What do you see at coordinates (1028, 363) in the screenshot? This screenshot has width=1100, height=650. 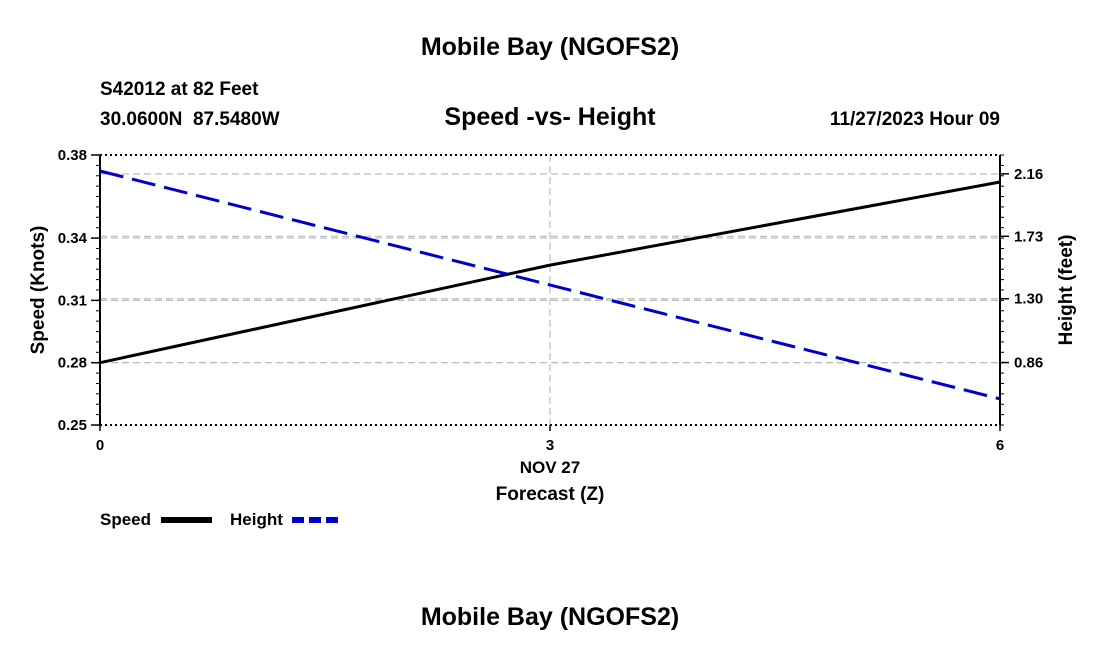 I see `y-right-tick-label: 0.86` at bounding box center [1028, 363].